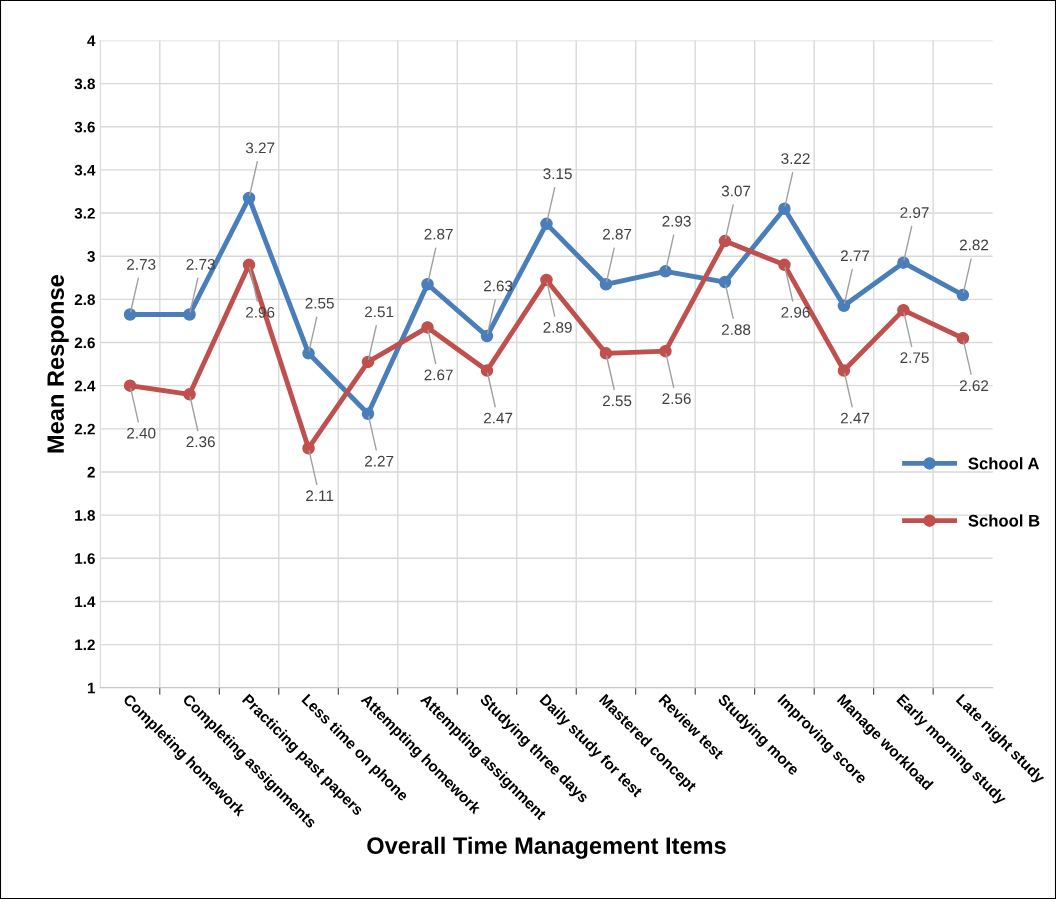 The height and width of the screenshot is (899, 1056). Describe the element at coordinates (84, 429) in the screenshot. I see `y-tick-label: 2.2` at that location.